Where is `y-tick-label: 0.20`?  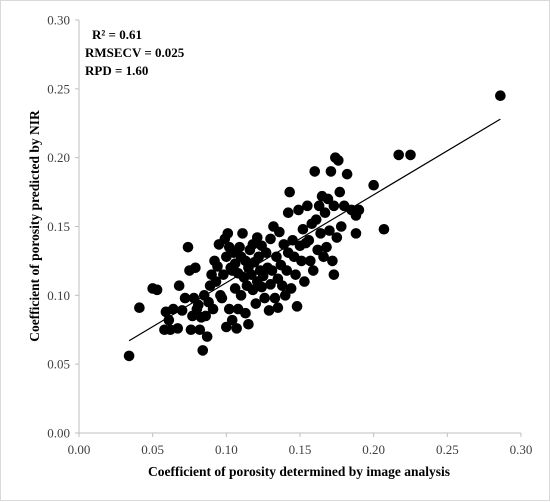 y-tick-label: 0.20 is located at coordinates (58, 157).